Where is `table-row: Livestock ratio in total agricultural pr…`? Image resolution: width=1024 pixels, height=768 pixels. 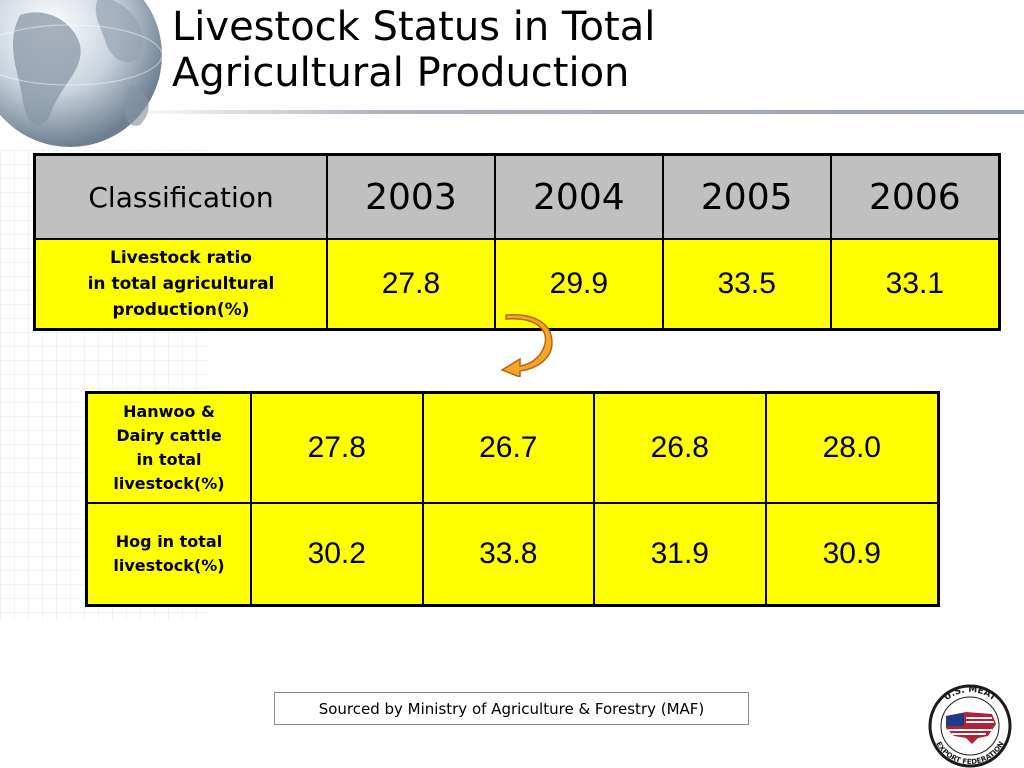 table-row: Livestock ratio in total agricultural pr… is located at coordinates (517, 284).